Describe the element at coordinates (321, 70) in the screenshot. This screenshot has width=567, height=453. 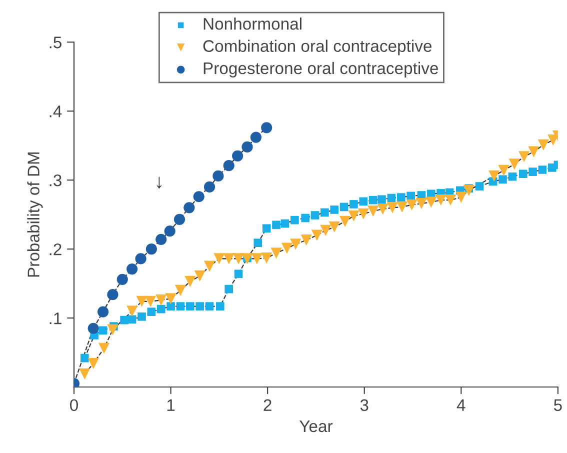
I see `legend-label: Progesterone oral contraceptive` at that location.